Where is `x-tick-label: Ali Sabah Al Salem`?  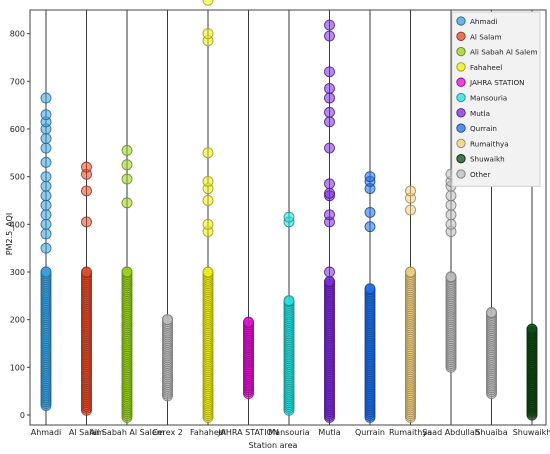
x-tick-label: Ali Sabah Al Salem is located at coordinates (126, 432).